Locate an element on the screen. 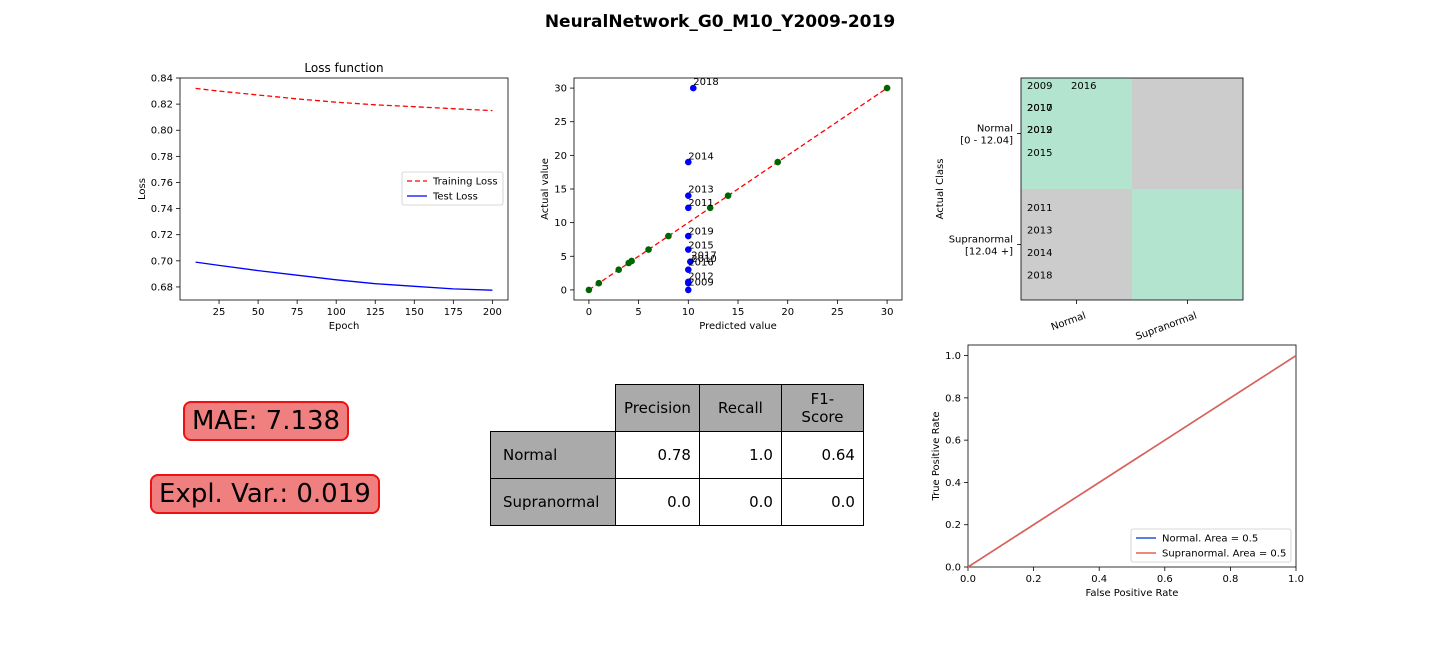  roc-y-tick-label: 0.8 is located at coordinates (953, 398).